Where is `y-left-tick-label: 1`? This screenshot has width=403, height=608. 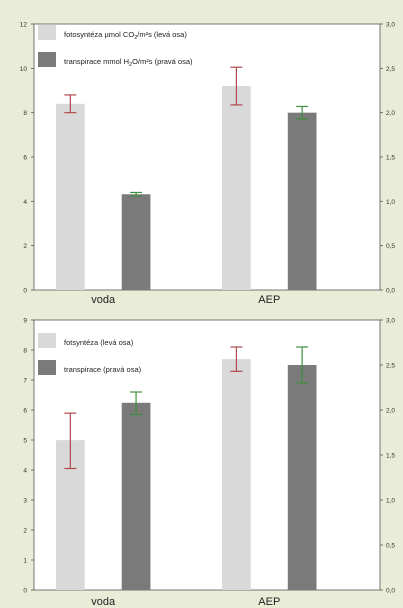 y-left-tick-label: 1 is located at coordinates (25, 561).